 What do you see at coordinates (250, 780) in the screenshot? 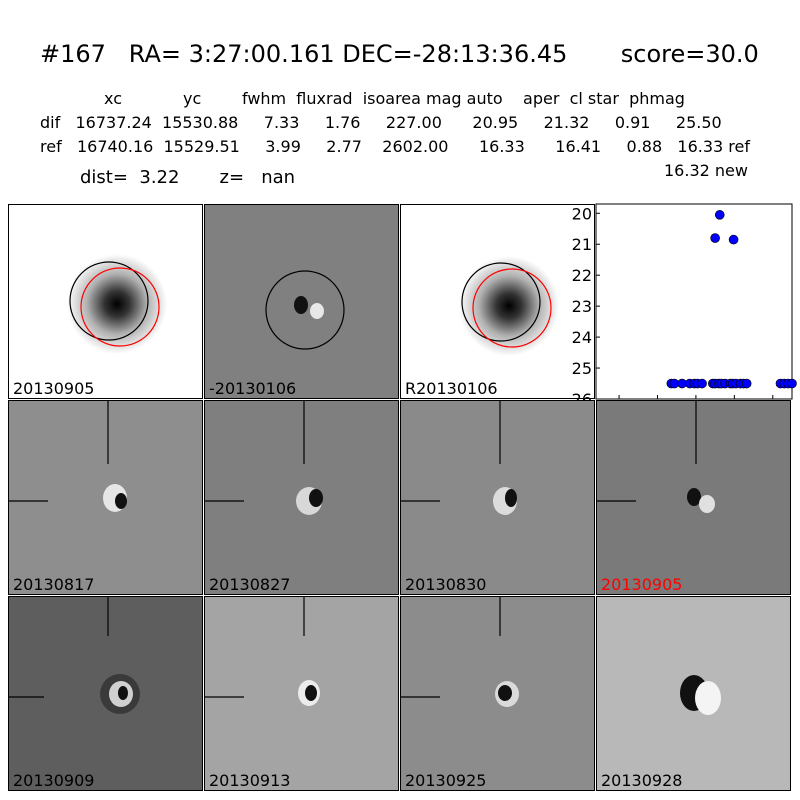
I see `panel-label: 20130913` at bounding box center [250, 780].